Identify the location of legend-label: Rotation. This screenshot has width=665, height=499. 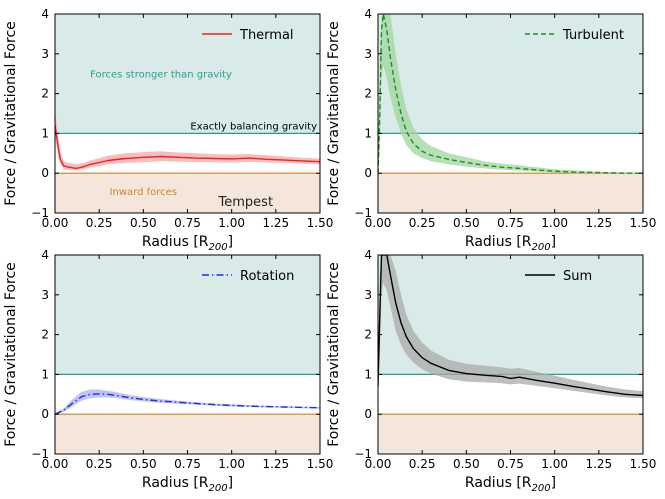
(267, 276).